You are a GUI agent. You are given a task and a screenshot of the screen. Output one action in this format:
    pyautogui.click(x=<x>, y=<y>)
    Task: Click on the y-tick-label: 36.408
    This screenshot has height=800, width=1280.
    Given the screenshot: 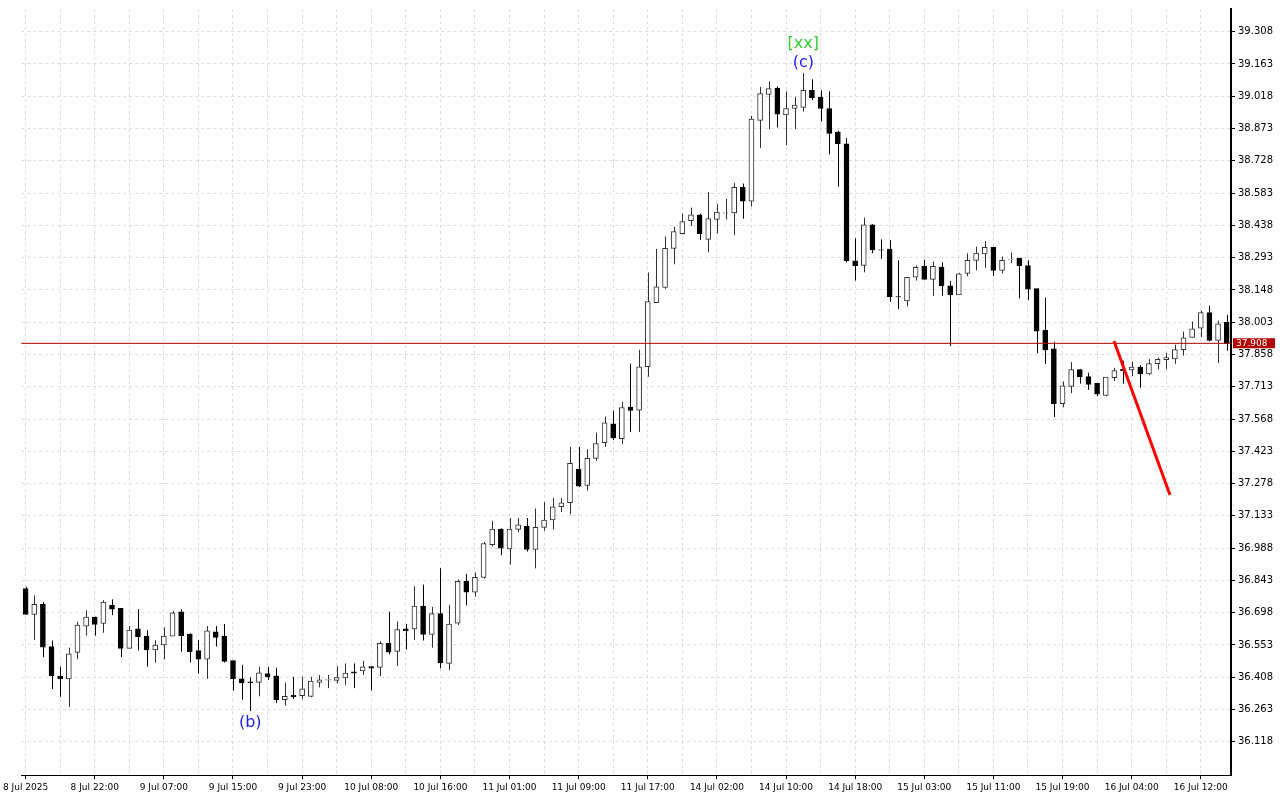 What is the action you would take?
    pyautogui.click(x=1256, y=676)
    